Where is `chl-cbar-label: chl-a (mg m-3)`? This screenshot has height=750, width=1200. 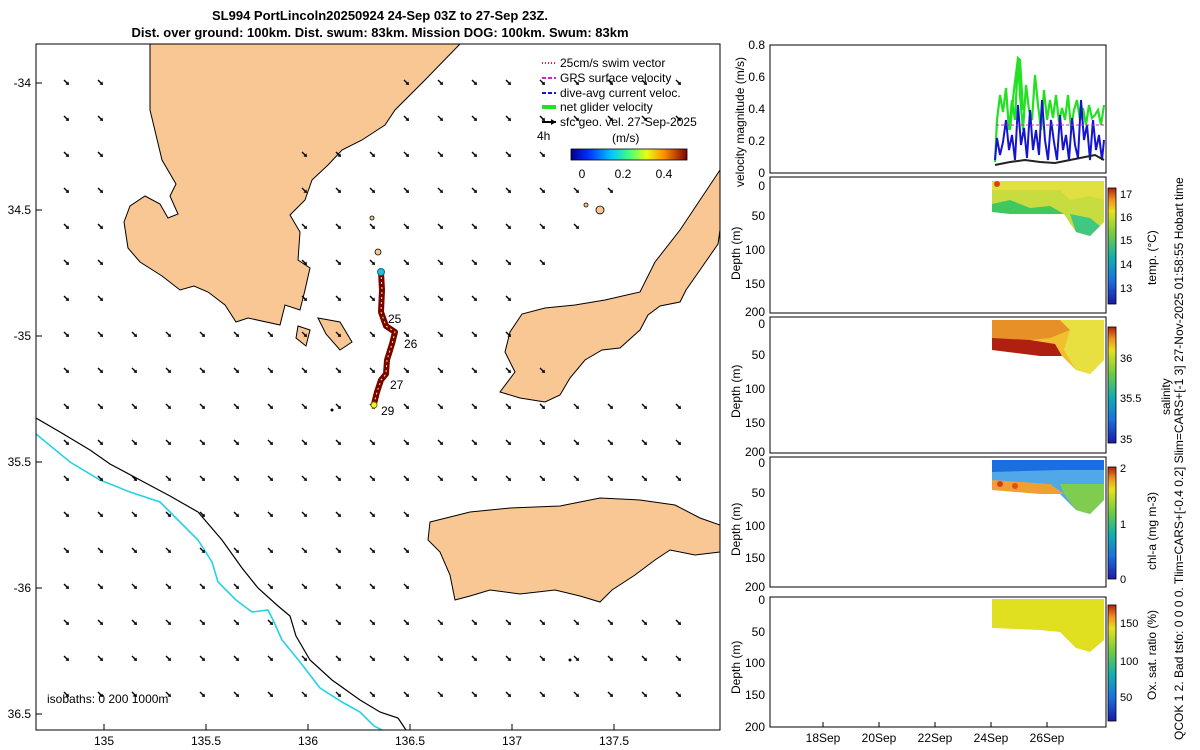
chl-cbar-label: chl-a (mg m-3) is located at coordinates (1152, 531).